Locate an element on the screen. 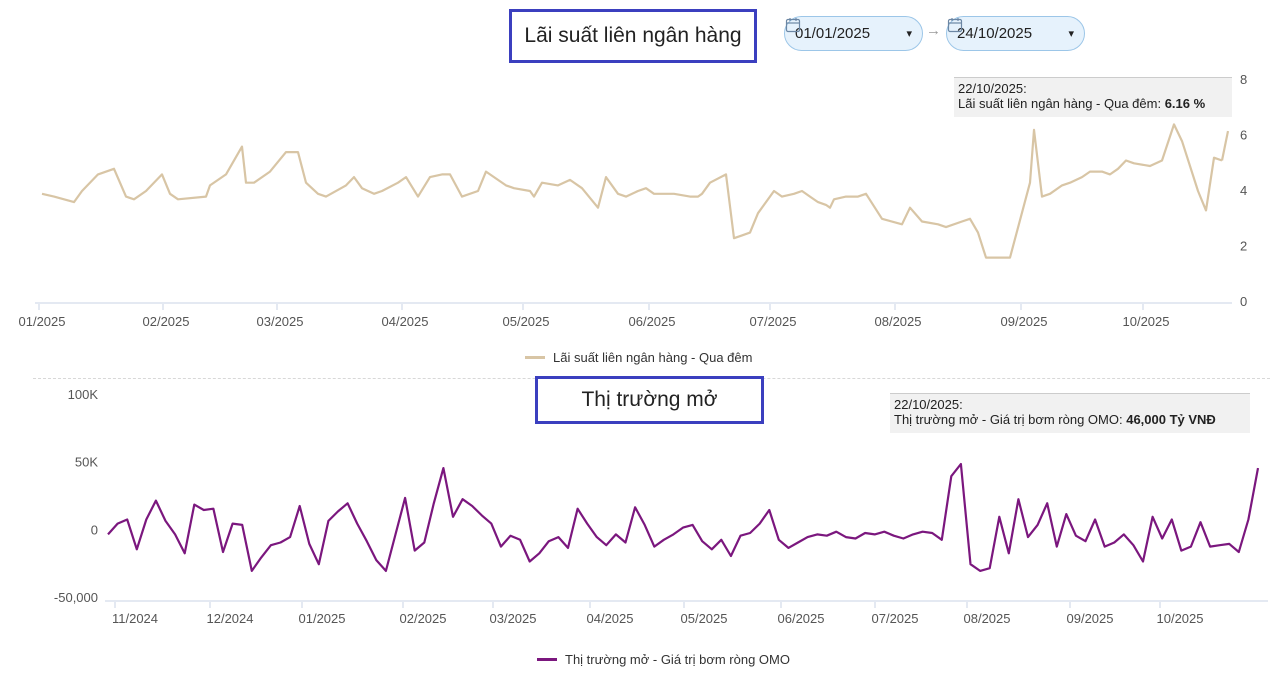 Image resolution: width=1280 pixels, height=685 pixels. chart-title-omo-text: Thị trường mở is located at coordinates (649, 399).